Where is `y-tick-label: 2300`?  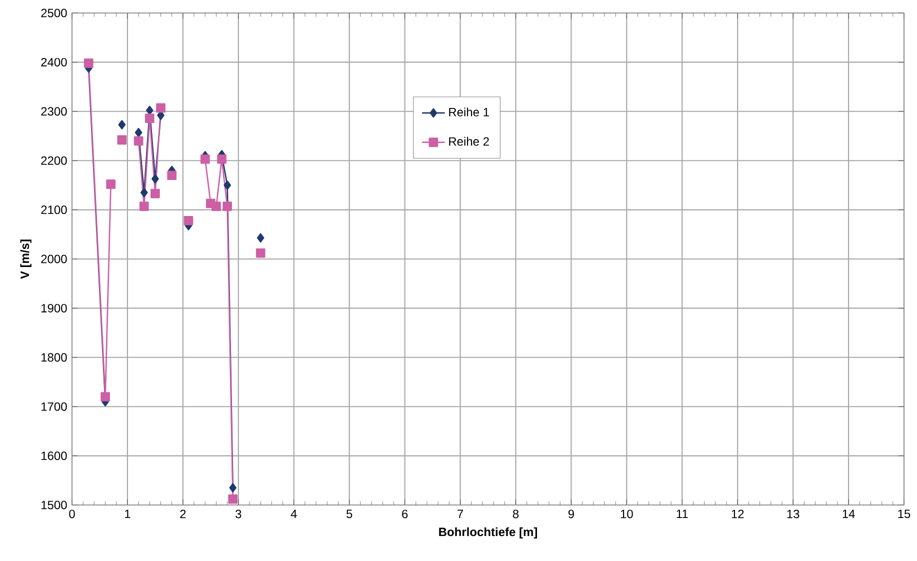
y-tick-label: 2300 is located at coordinates (54, 111).